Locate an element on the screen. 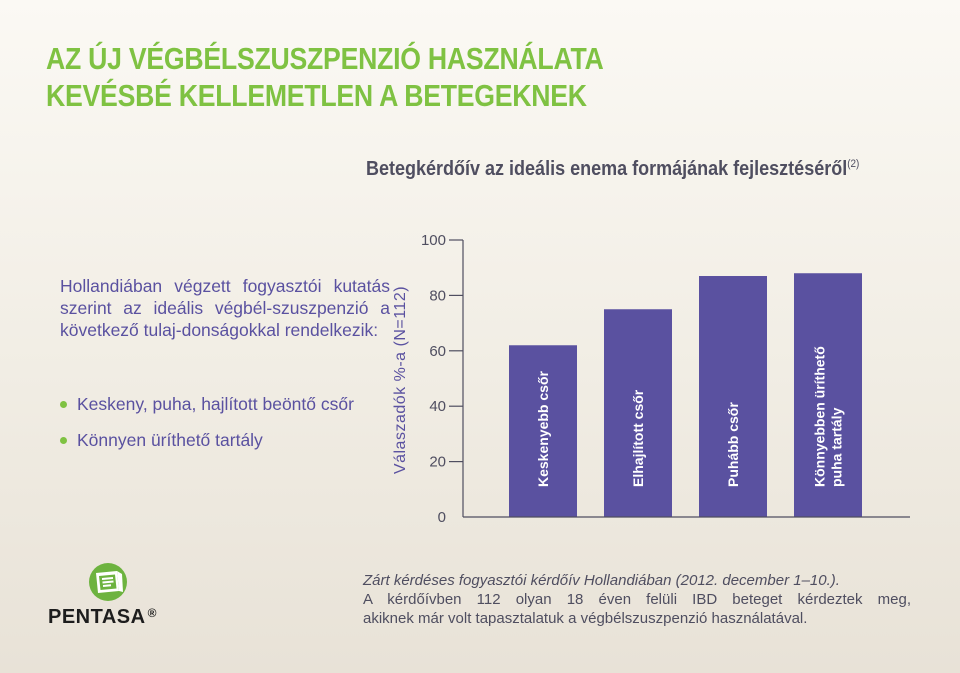  y-tick-label: 40 is located at coordinates (437, 406).